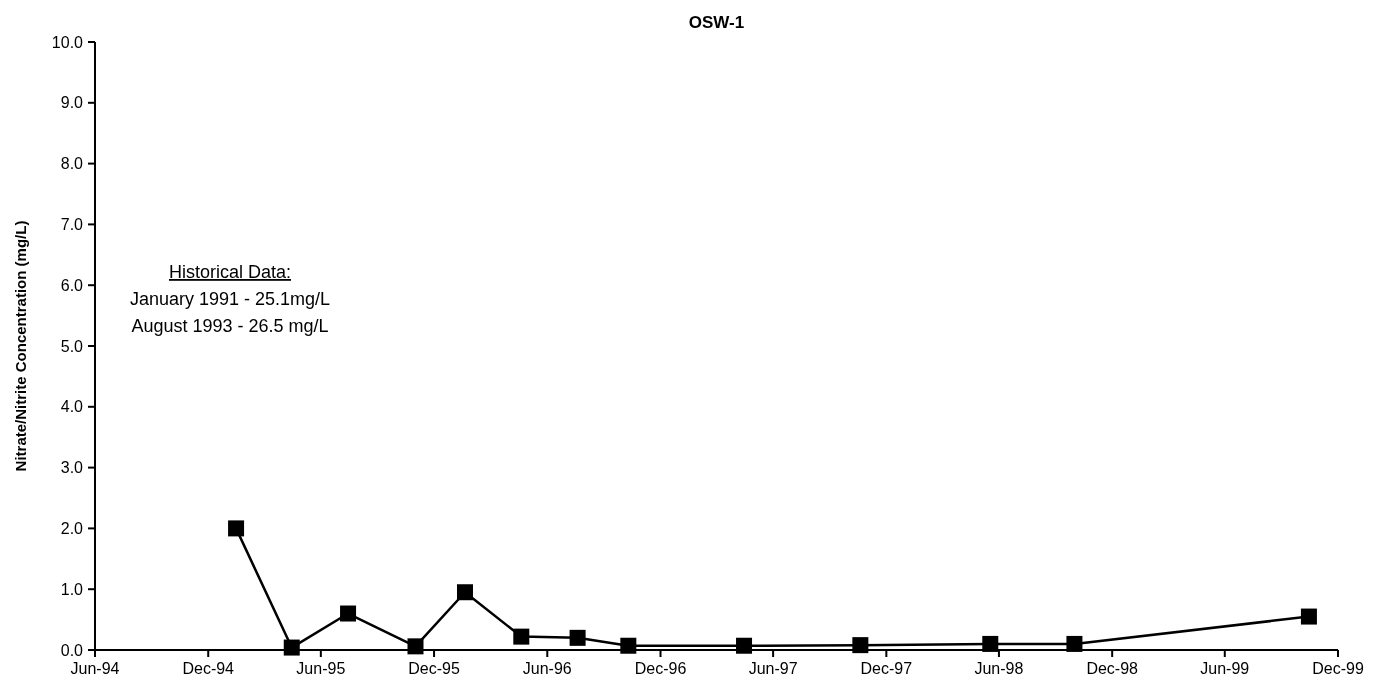 The height and width of the screenshot is (695, 1386). I want to click on x-tick-label: Dec-97, so click(886, 668).